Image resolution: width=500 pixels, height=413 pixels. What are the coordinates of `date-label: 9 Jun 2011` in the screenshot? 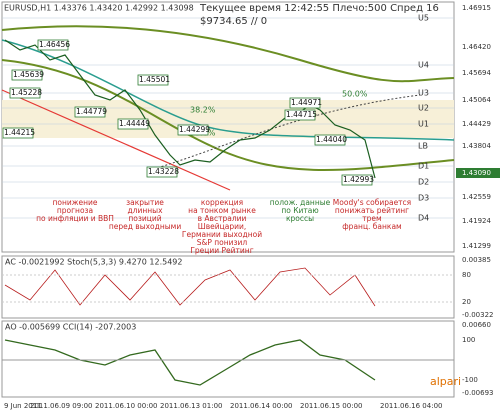 It's located at (23, 406).